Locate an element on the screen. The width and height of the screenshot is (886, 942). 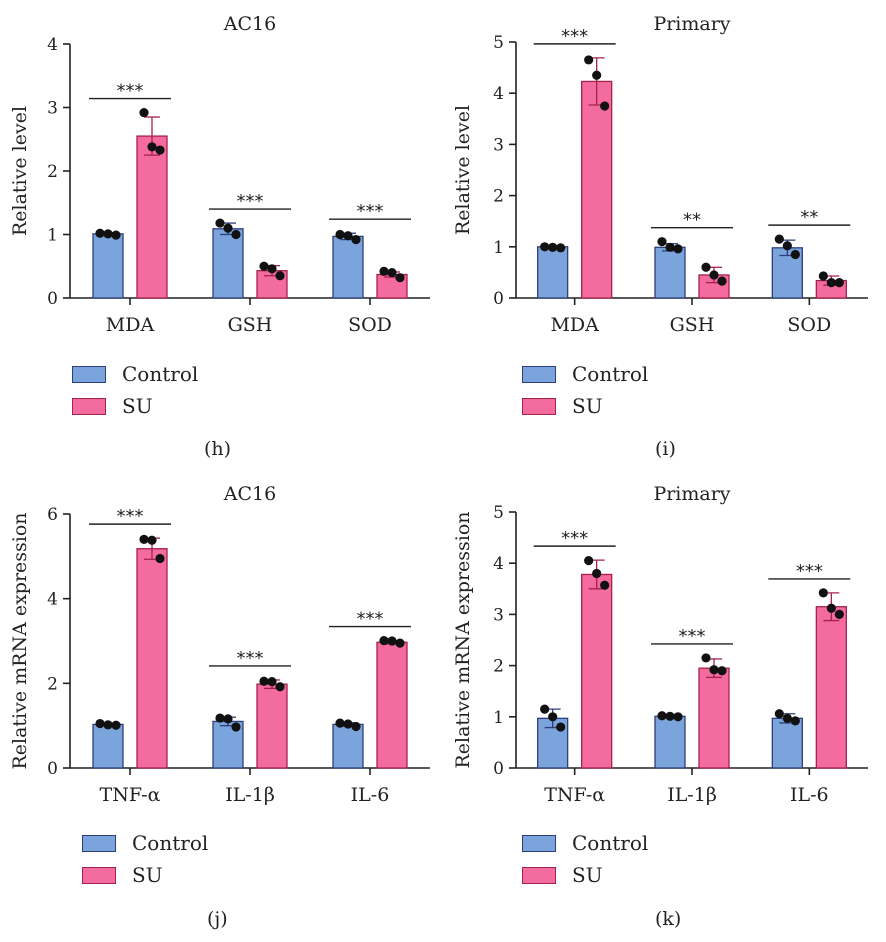
legend-swatch-control is located at coordinates (539, 843).